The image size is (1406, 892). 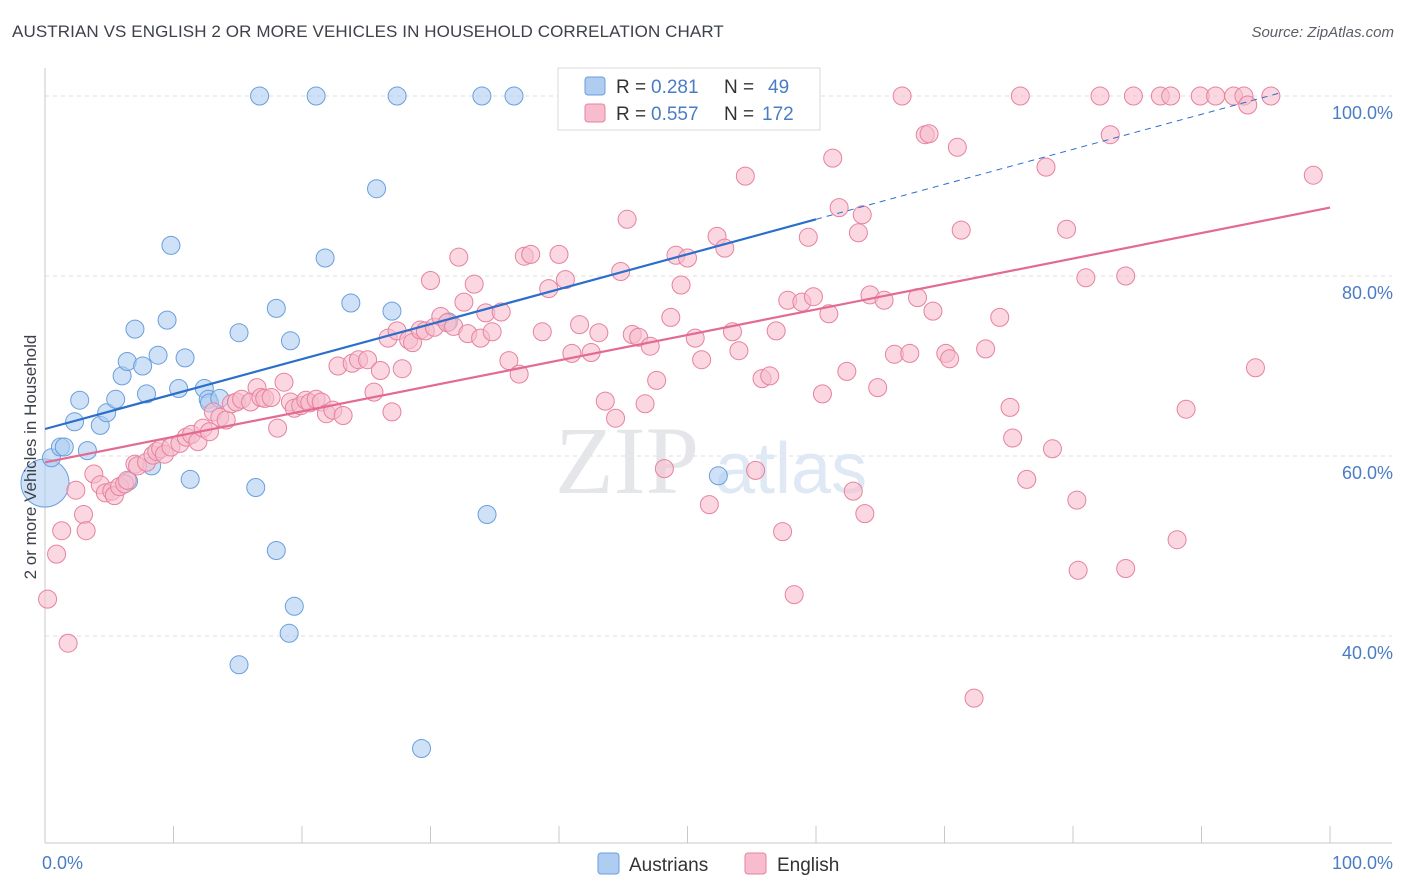 I want to click on bottom-legend-swatch-english, so click(x=755, y=863).